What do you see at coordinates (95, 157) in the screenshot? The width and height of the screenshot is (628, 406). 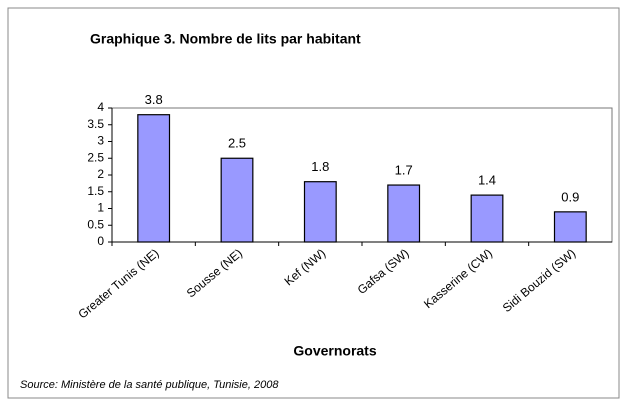 I see `y-tick-label: 2.5` at bounding box center [95, 157].